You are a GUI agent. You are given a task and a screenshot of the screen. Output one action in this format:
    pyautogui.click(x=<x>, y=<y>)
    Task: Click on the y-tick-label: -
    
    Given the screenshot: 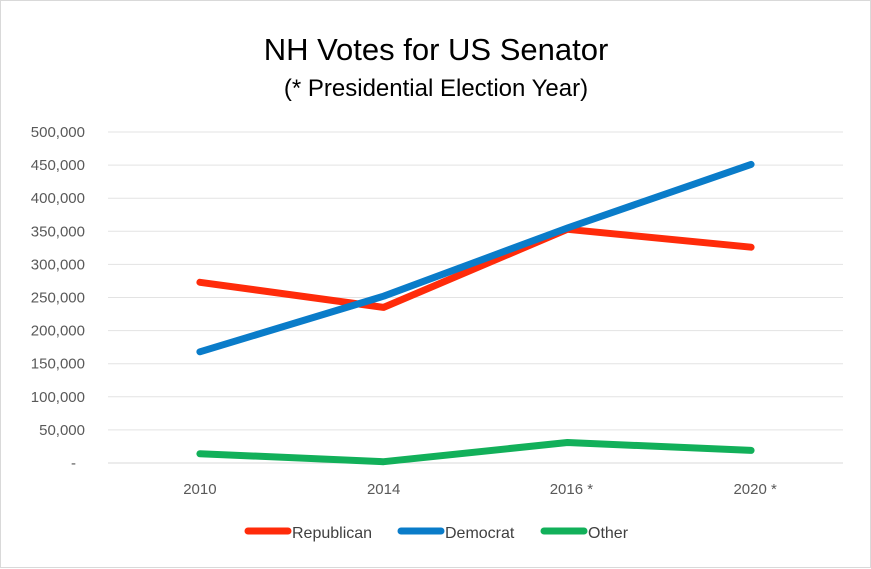 What is the action you would take?
    pyautogui.click(x=73, y=463)
    